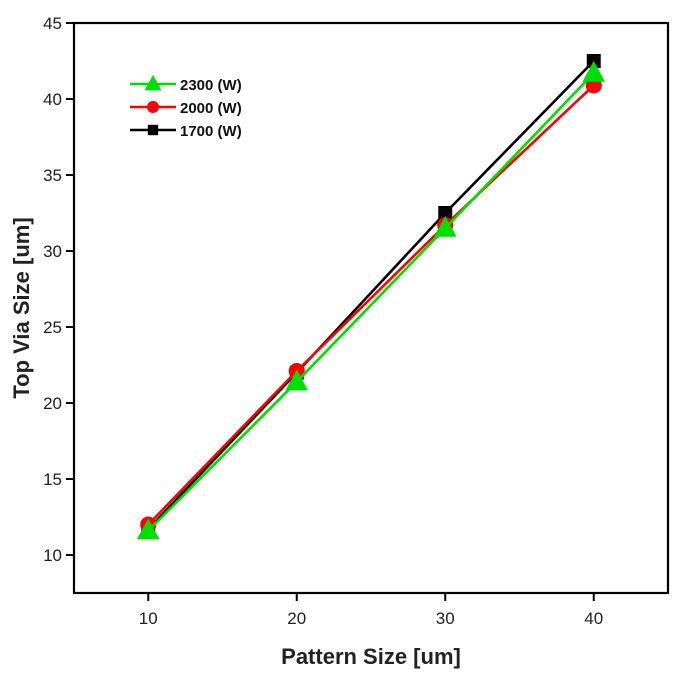  Describe the element at coordinates (21, 307) in the screenshot. I see `y-axis-title: Top Via Size [um]` at that location.